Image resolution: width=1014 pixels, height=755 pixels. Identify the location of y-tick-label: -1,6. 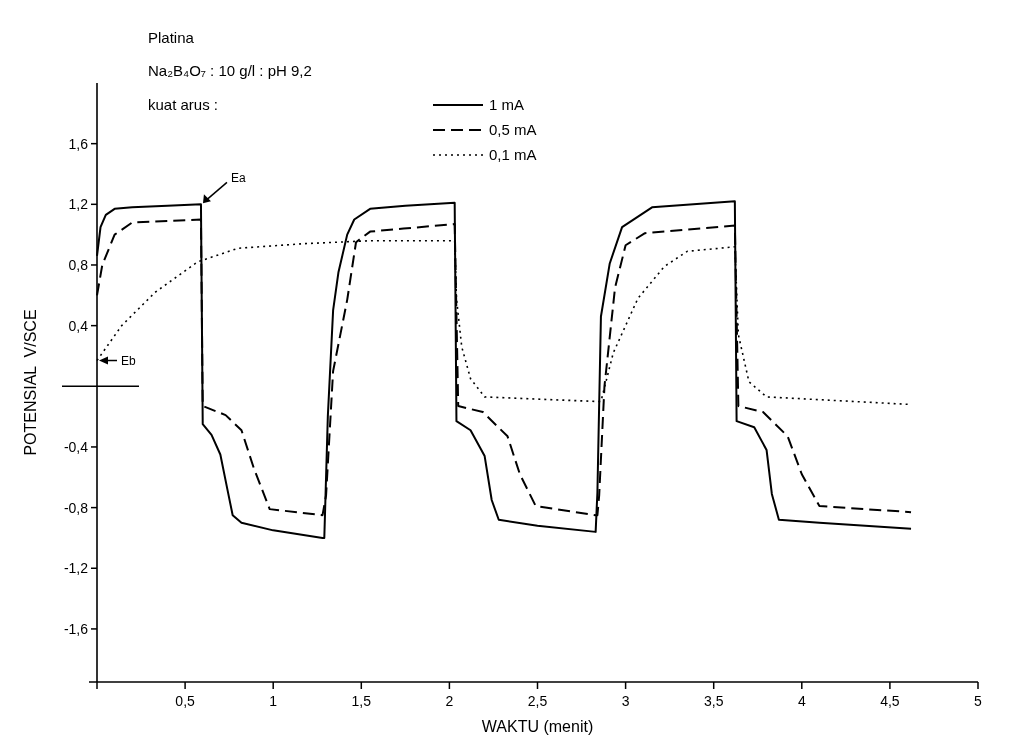
(76, 628).